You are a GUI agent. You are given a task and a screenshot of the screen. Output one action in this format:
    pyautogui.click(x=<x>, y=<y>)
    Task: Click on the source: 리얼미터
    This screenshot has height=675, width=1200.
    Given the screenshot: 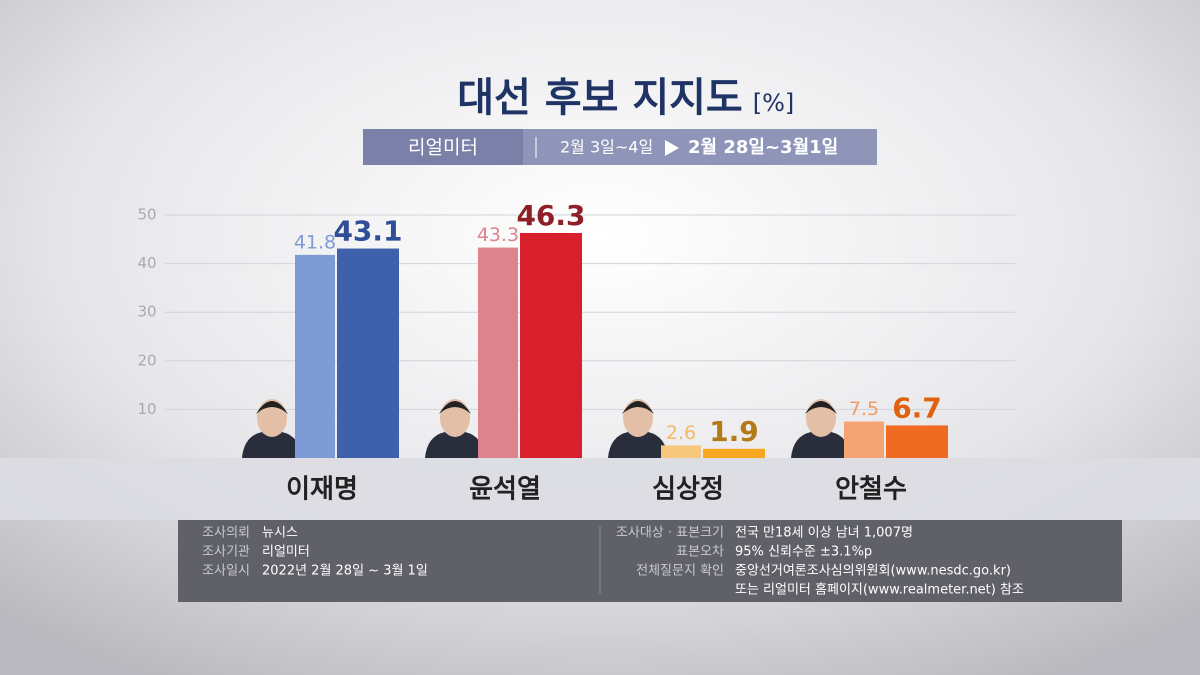 What is the action you would take?
    pyautogui.click(x=443, y=148)
    